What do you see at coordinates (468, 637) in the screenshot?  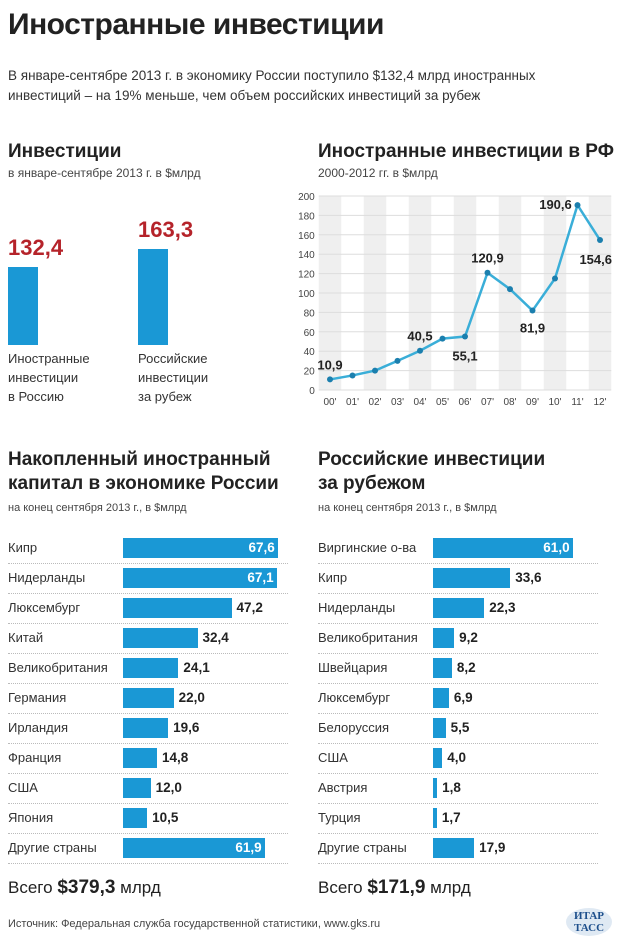 I see `value-label: 9,2` at bounding box center [468, 637].